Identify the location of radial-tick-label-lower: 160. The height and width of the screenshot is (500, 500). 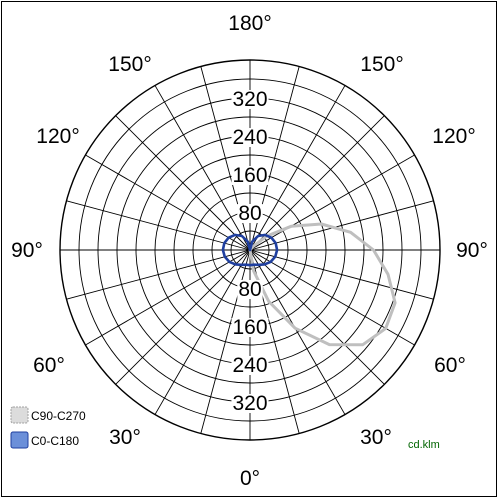
(249, 327).